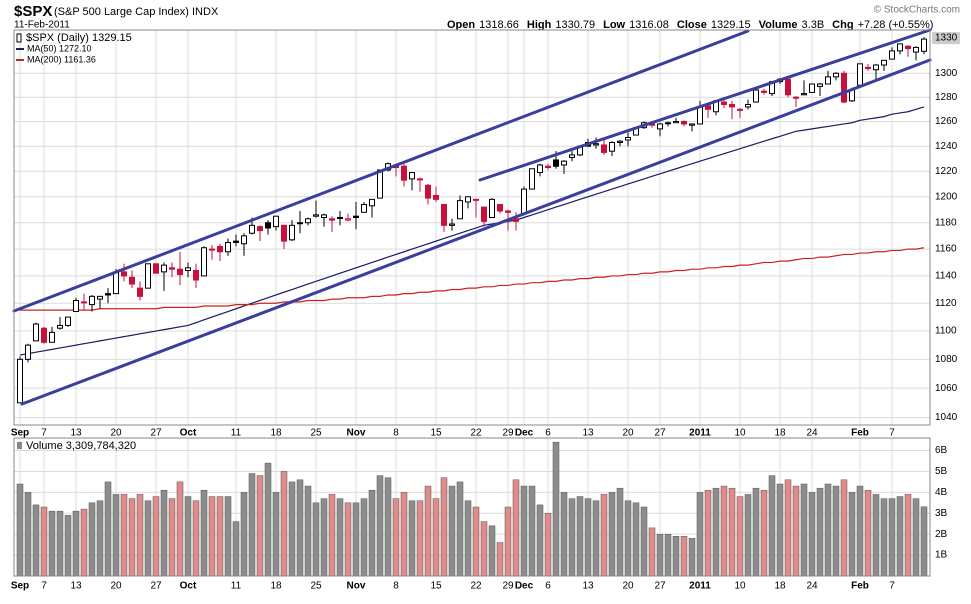 The width and height of the screenshot is (971, 604). Describe the element at coordinates (539, 25) in the screenshot. I see `quote-label: High` at that location.